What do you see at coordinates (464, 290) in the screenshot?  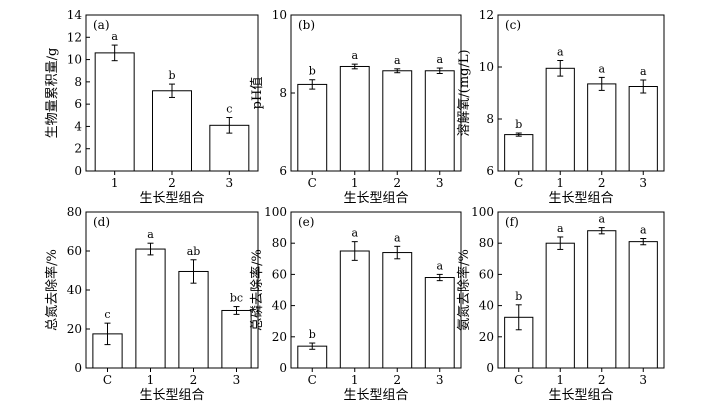 I see `y-axis-title: 氨氮去除率/%` at bounding box center [464, 290].